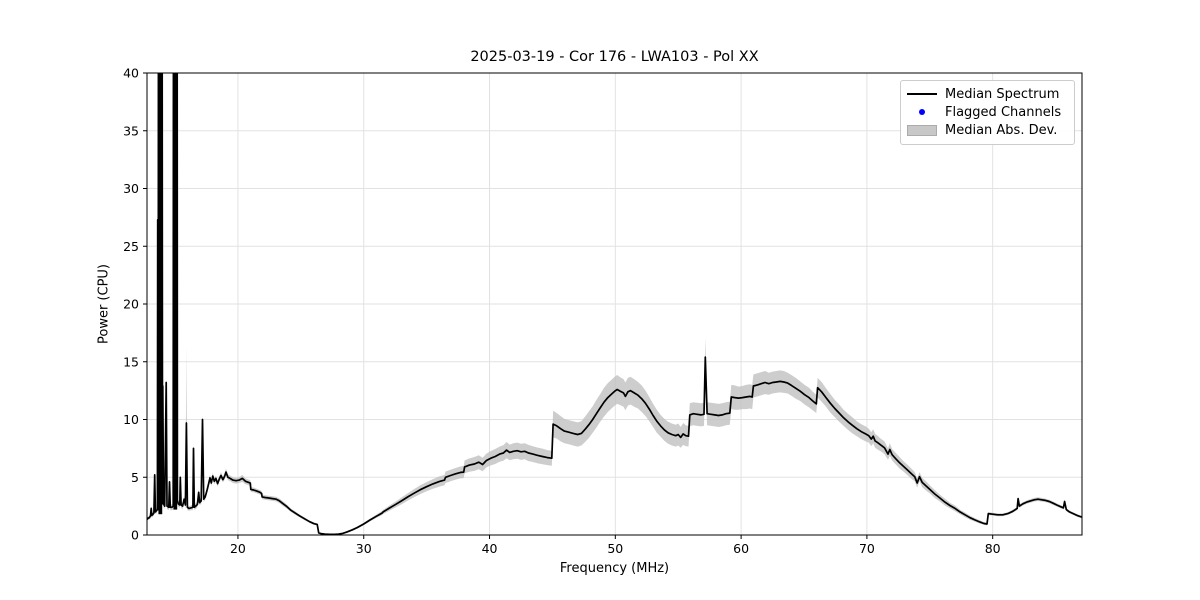 The width and height of the screenshot is (1200, 600). I want to click on legend-item-median-abs-dev: Median Abs. Dev., so click(986, 131).